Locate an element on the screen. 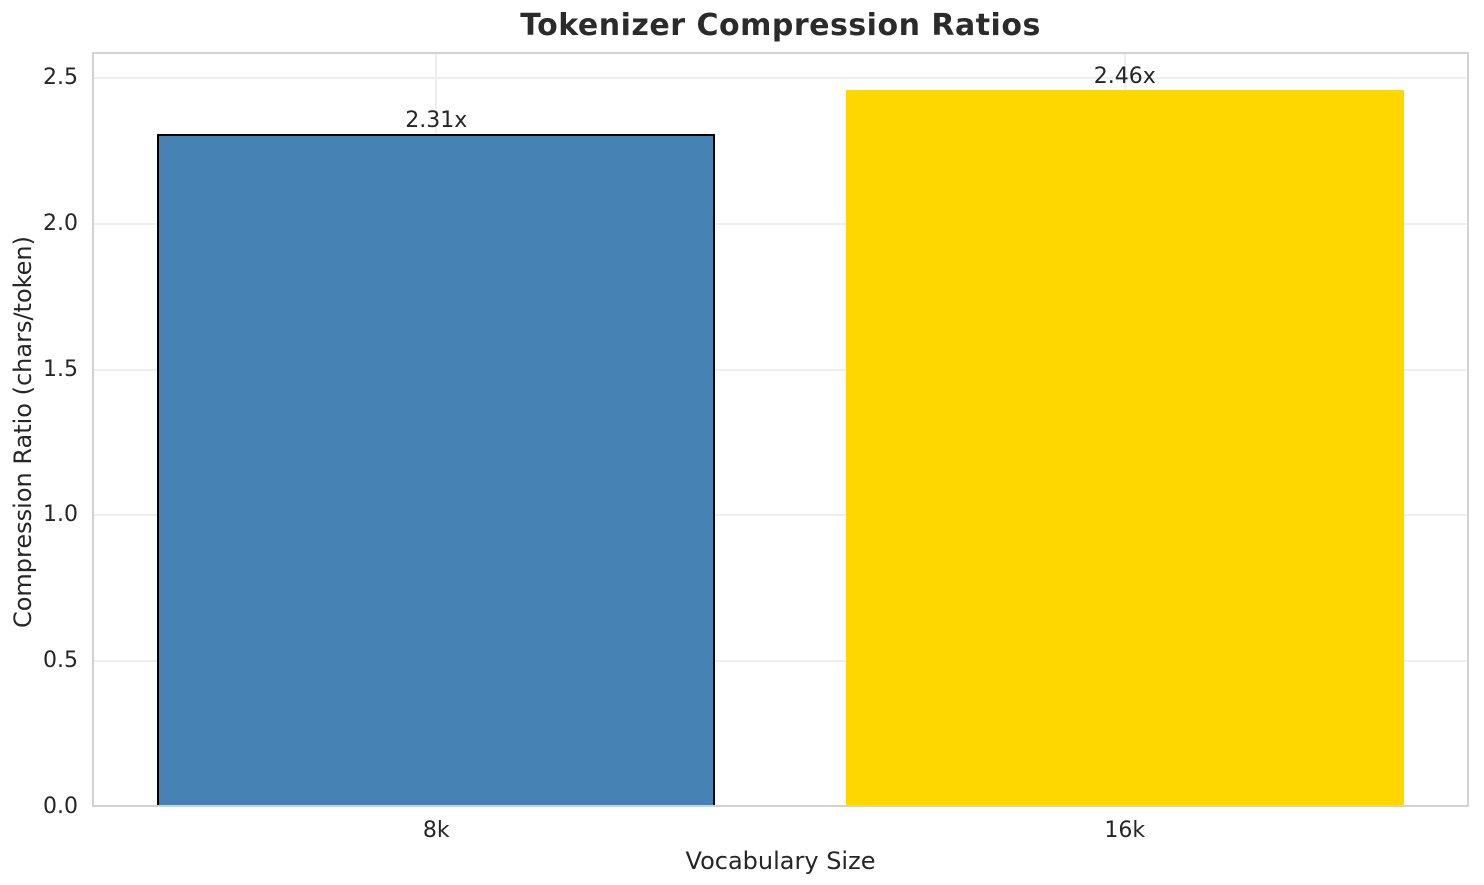 The height and width of the screenshot is (885, 1484). chart-title: Tokenizer Compression Ratios is located at coordinates (780, 25).